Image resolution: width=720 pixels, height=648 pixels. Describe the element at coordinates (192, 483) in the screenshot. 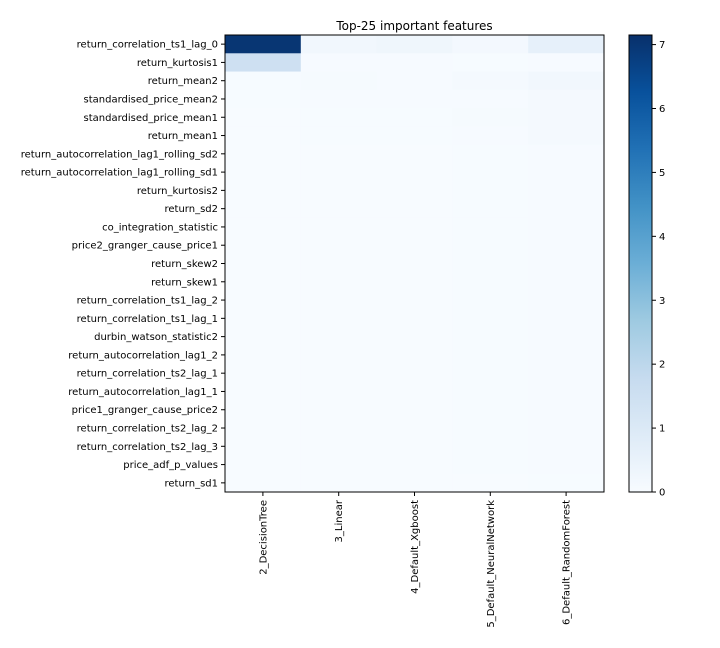

I see `row-label: return_sd1` at that location.